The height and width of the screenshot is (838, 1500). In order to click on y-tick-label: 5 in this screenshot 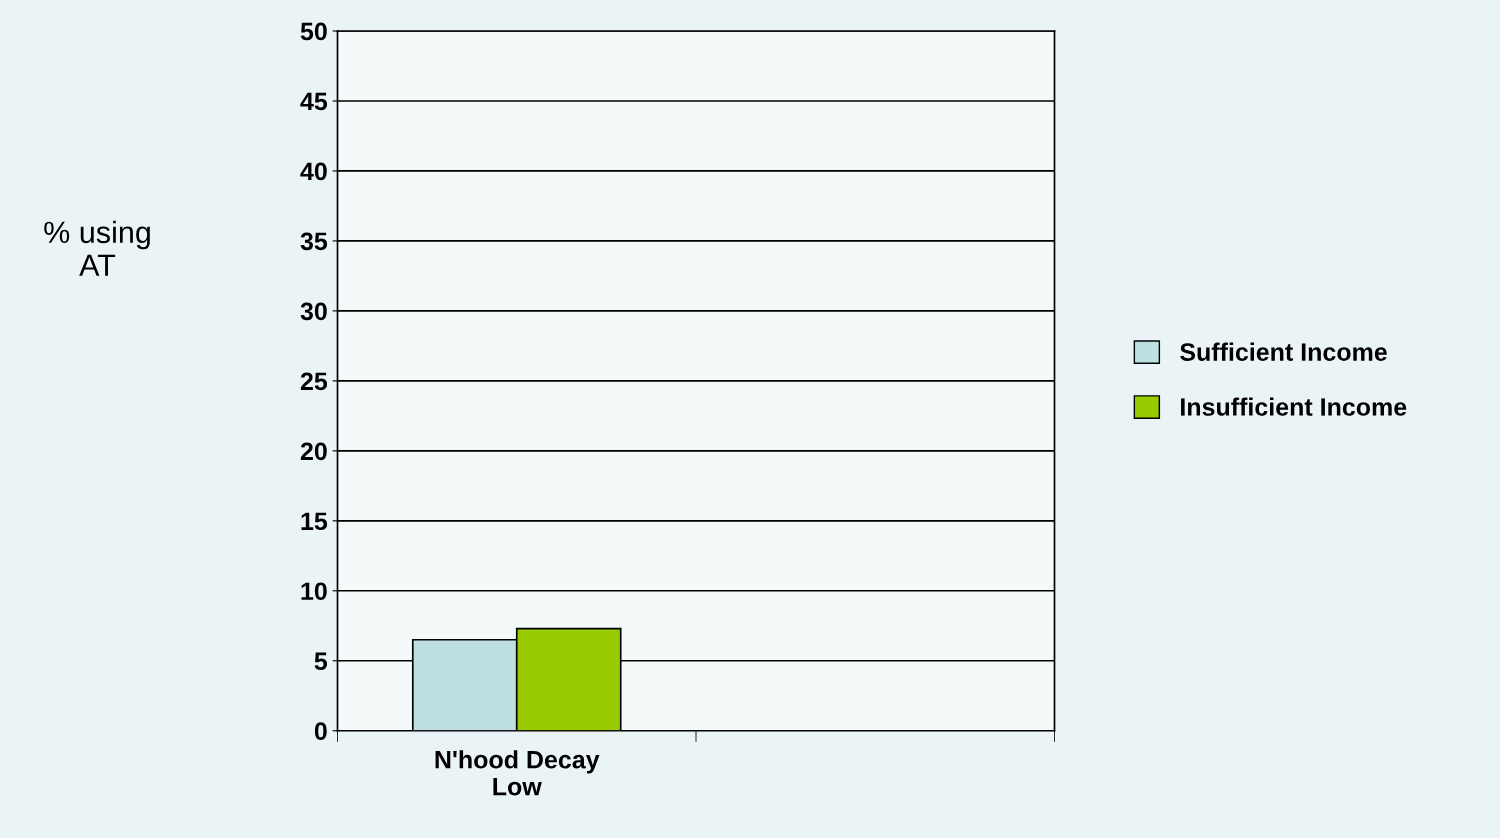, I will do `click(321, 661)`.